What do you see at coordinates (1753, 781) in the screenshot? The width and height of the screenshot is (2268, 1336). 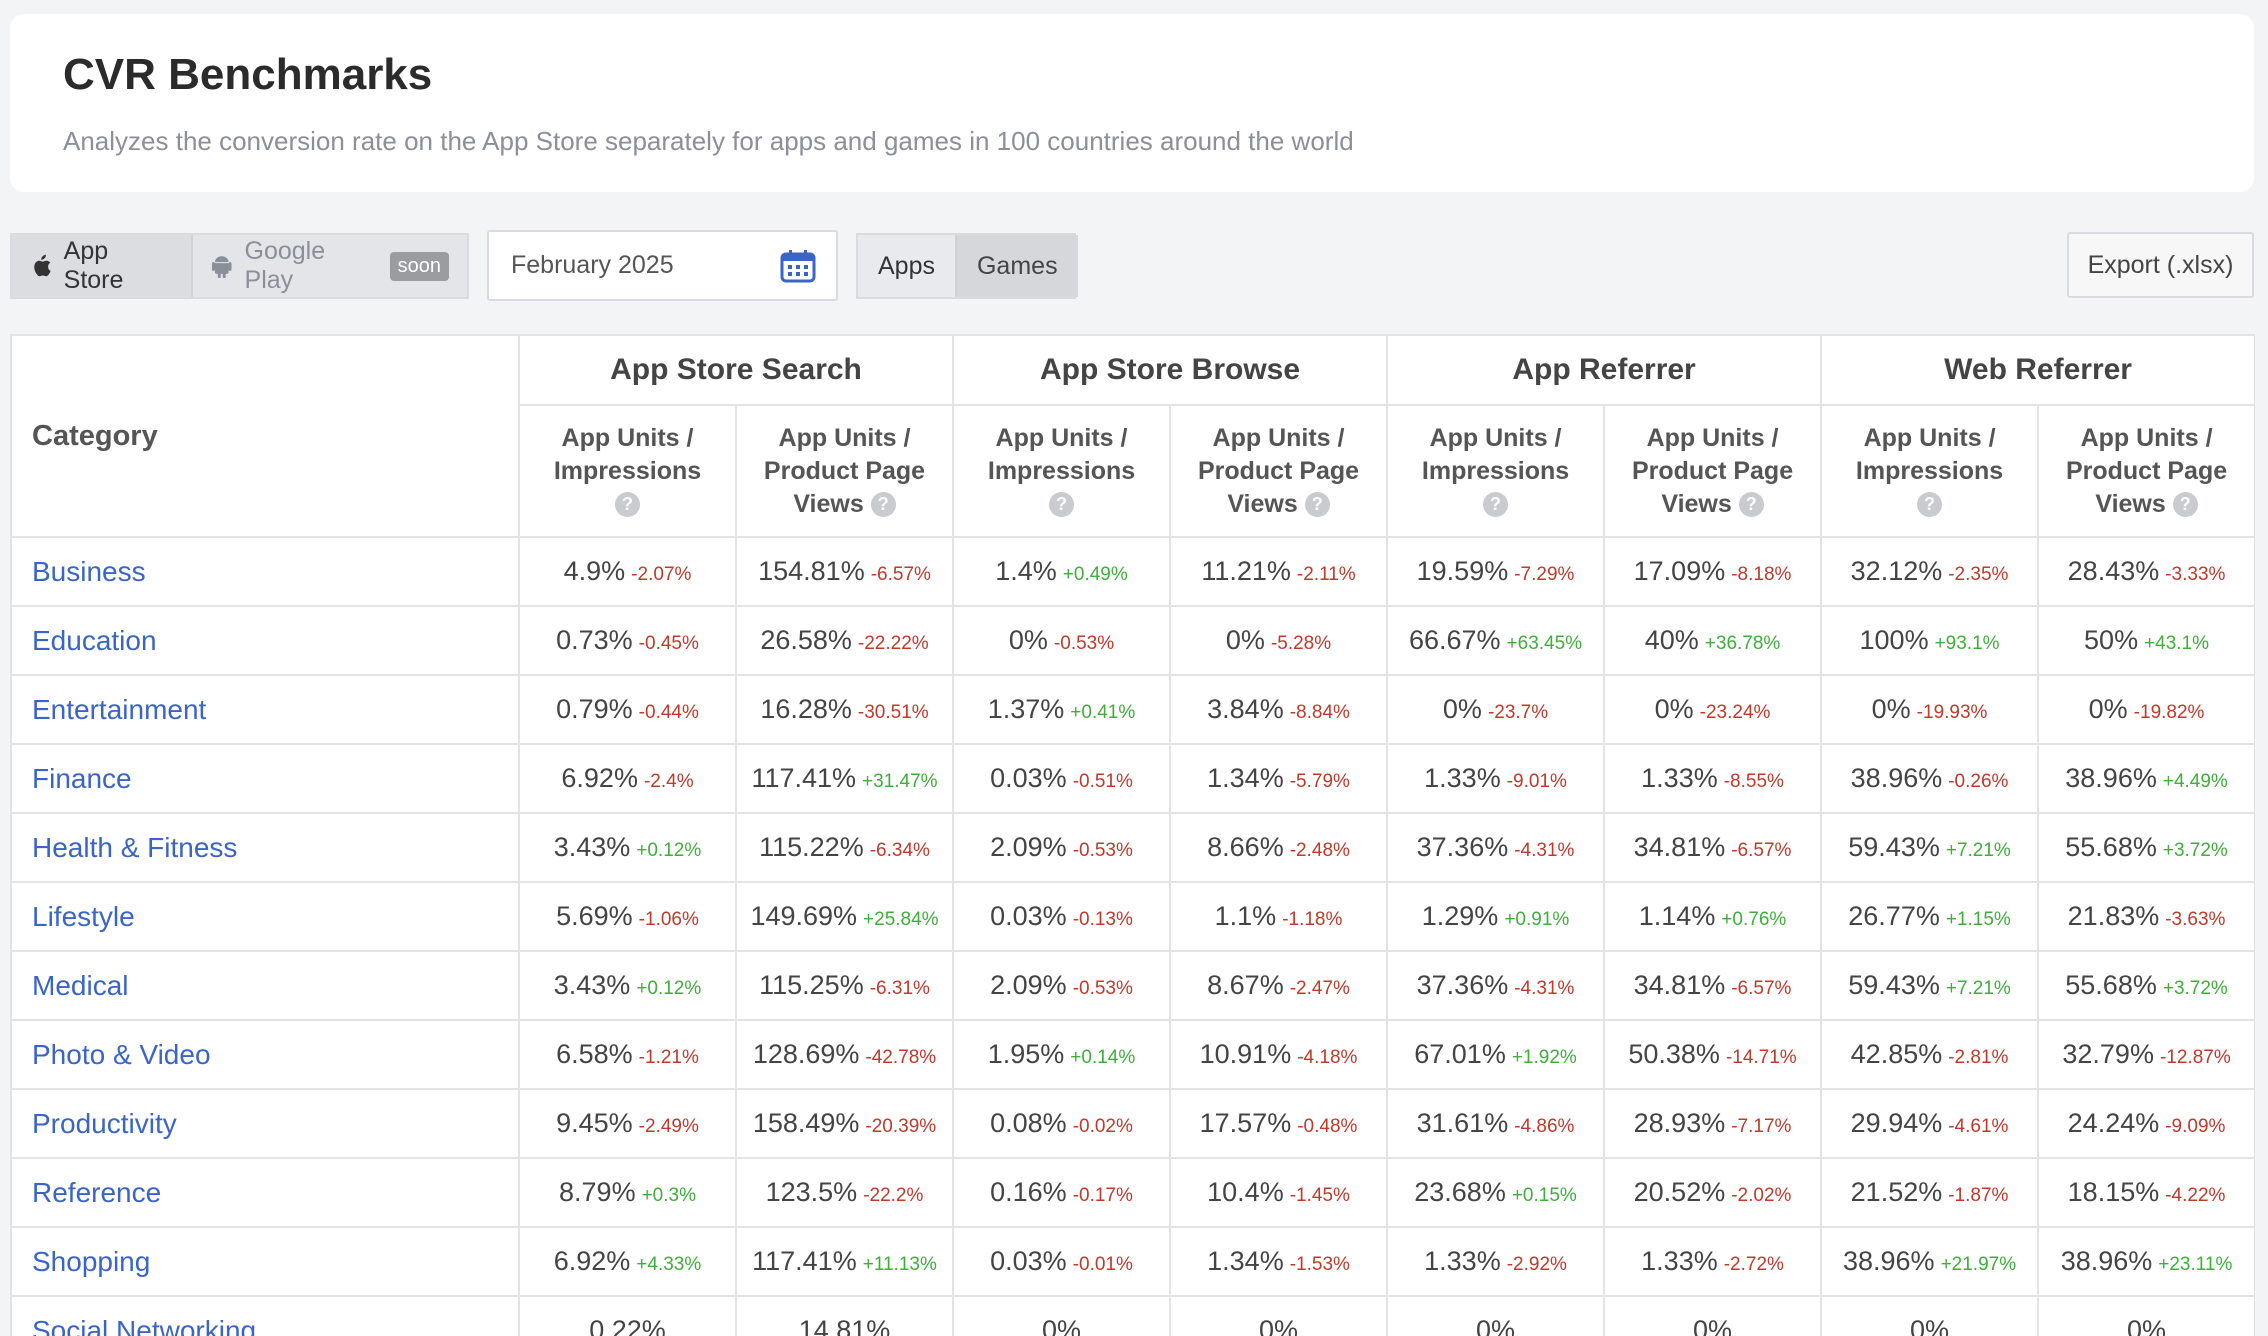 I see `metric-delta: -8.55%` at bounding box center [1753, 781].